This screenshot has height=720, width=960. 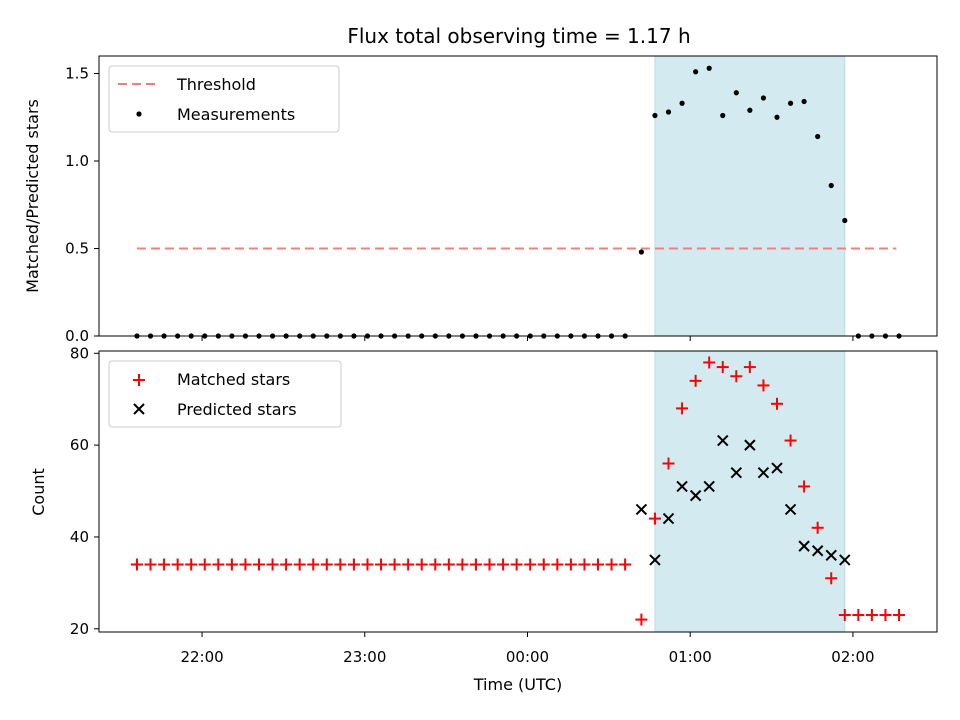 What do you see at coordinates (518, 36) in the screenshot?
I see `chart-title: Flux total observing time = 1.17 h` at bounding box center [518, 36].